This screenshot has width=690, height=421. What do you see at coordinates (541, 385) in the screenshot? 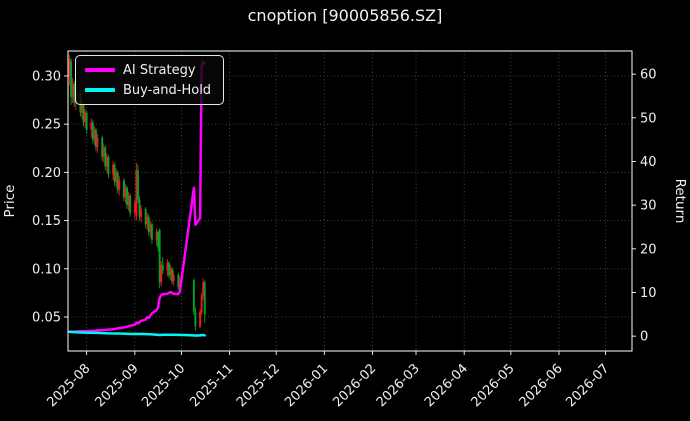
I see `x-tick-label: 2026-06` at bounding box center [541, 385].